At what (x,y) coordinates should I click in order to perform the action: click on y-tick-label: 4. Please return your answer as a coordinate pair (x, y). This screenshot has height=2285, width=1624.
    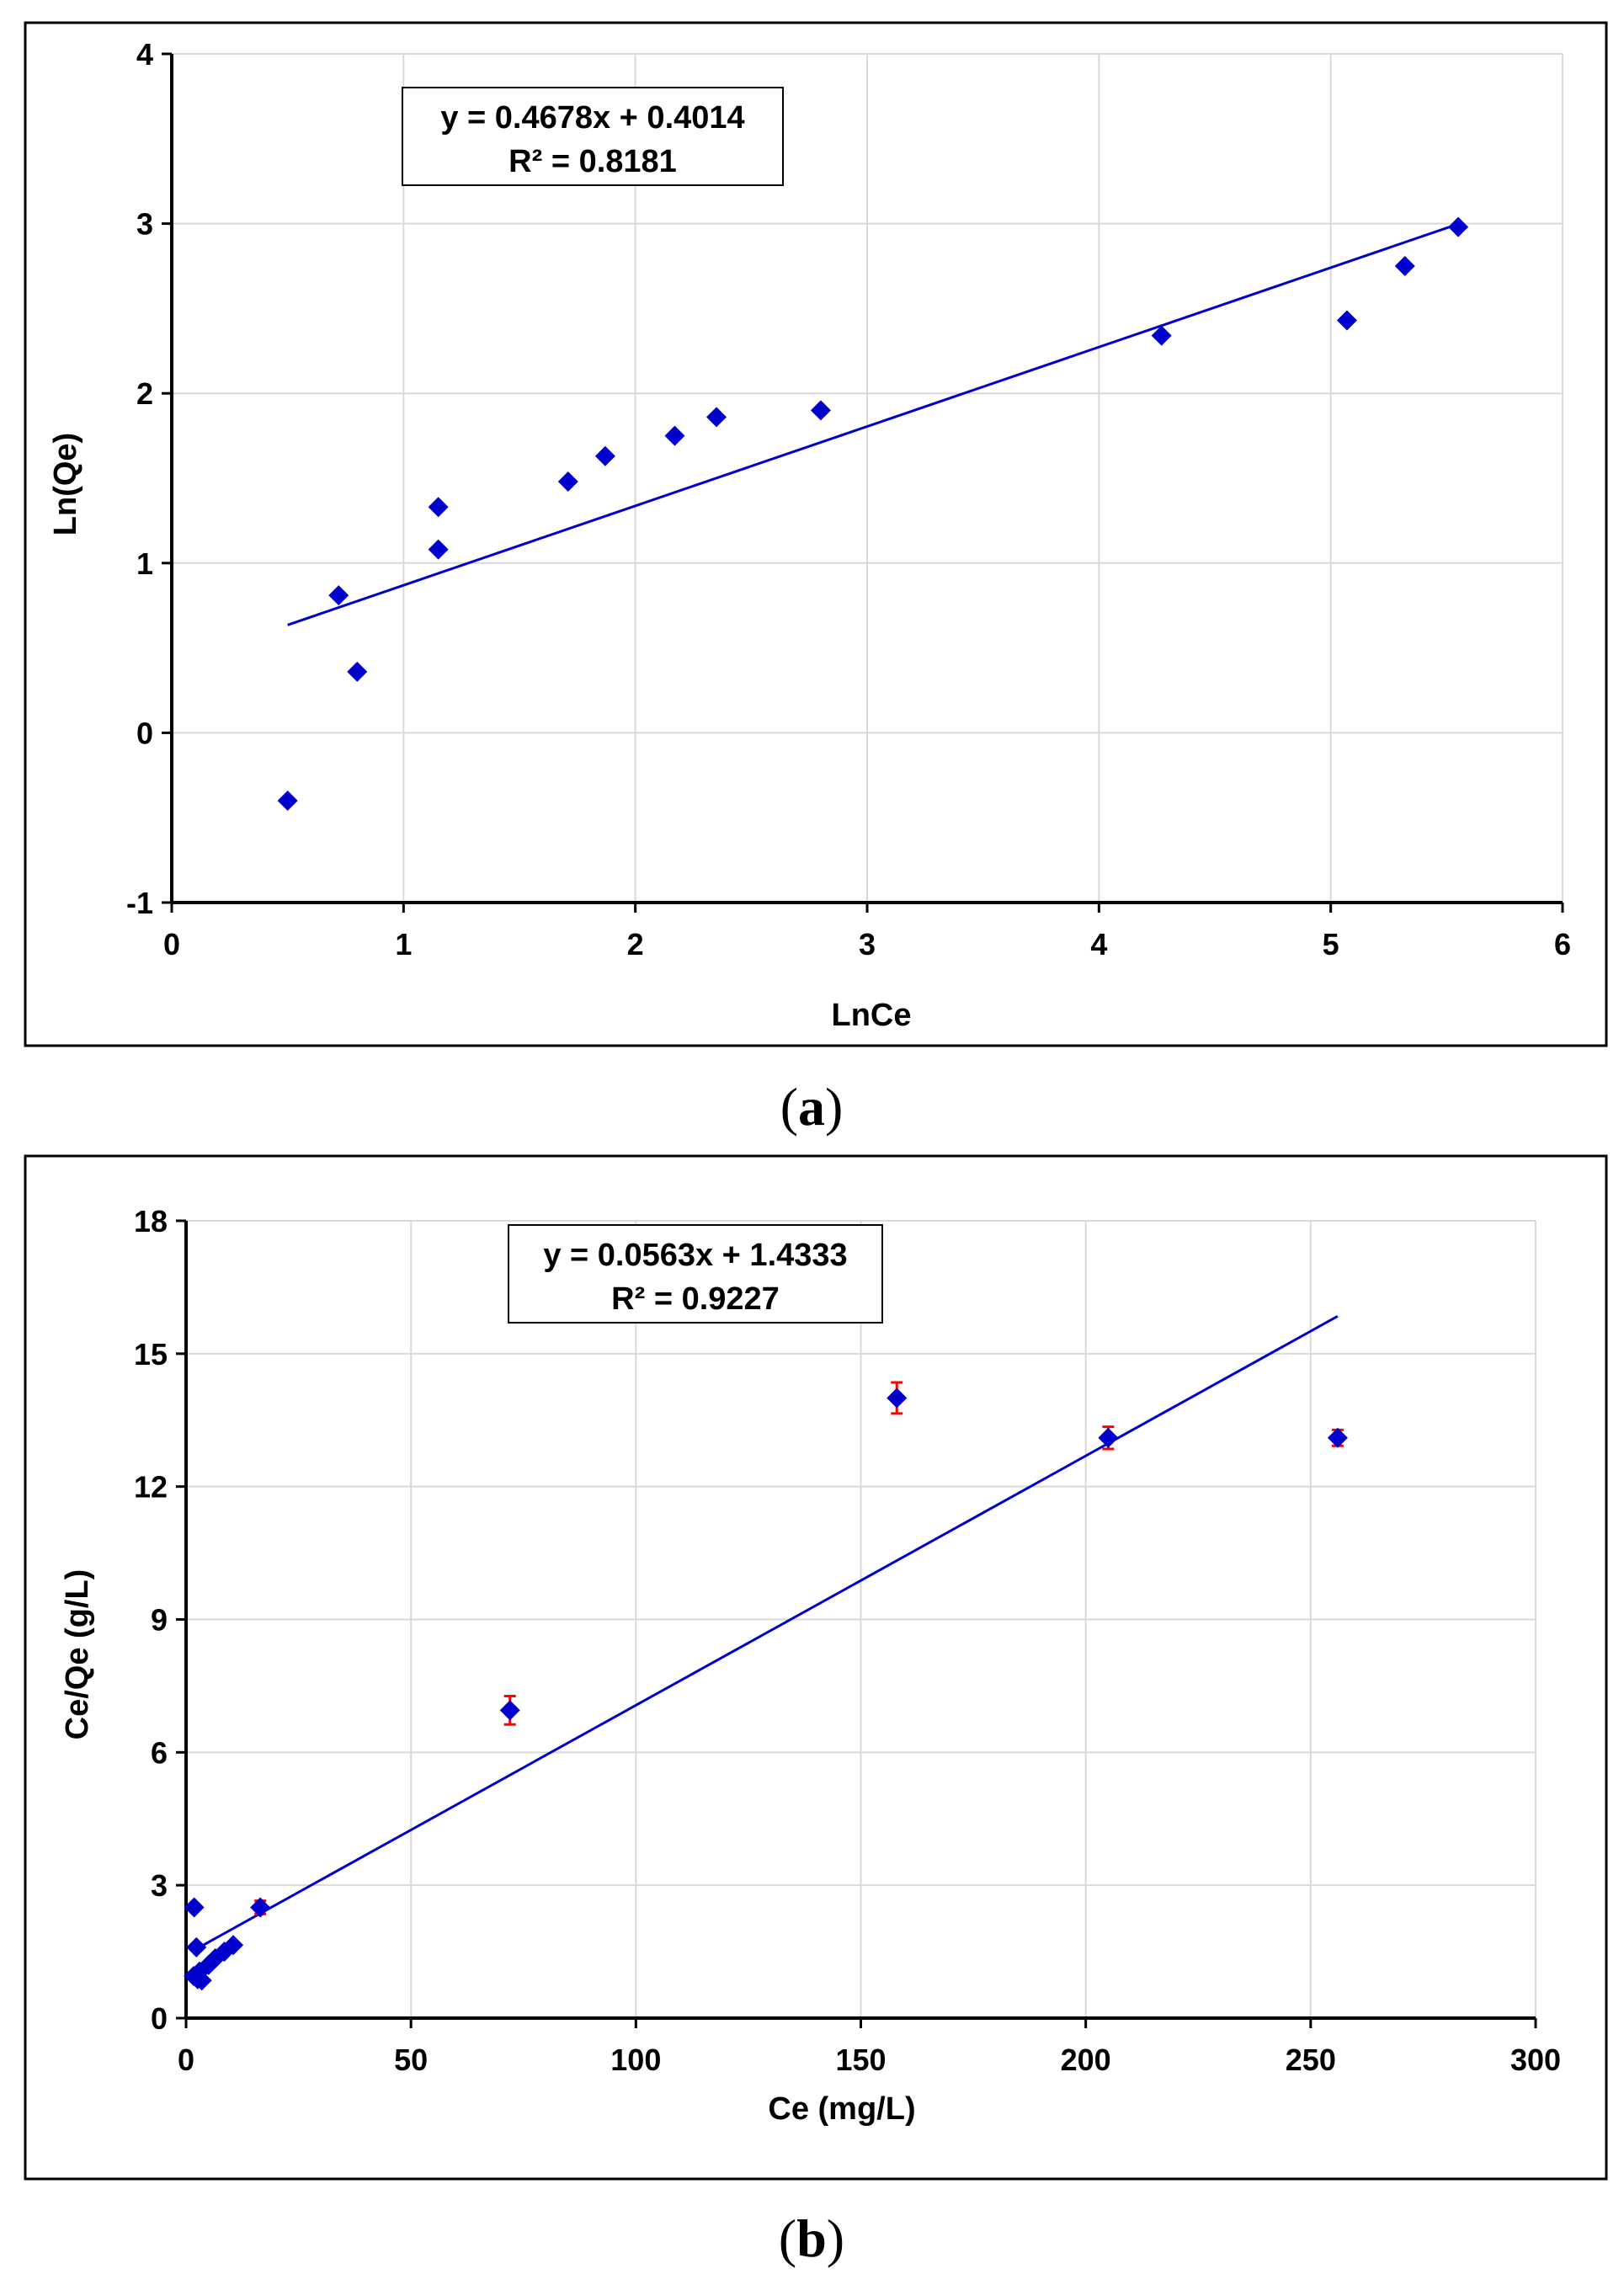
    Looking at the image, I should click on (144, 55).